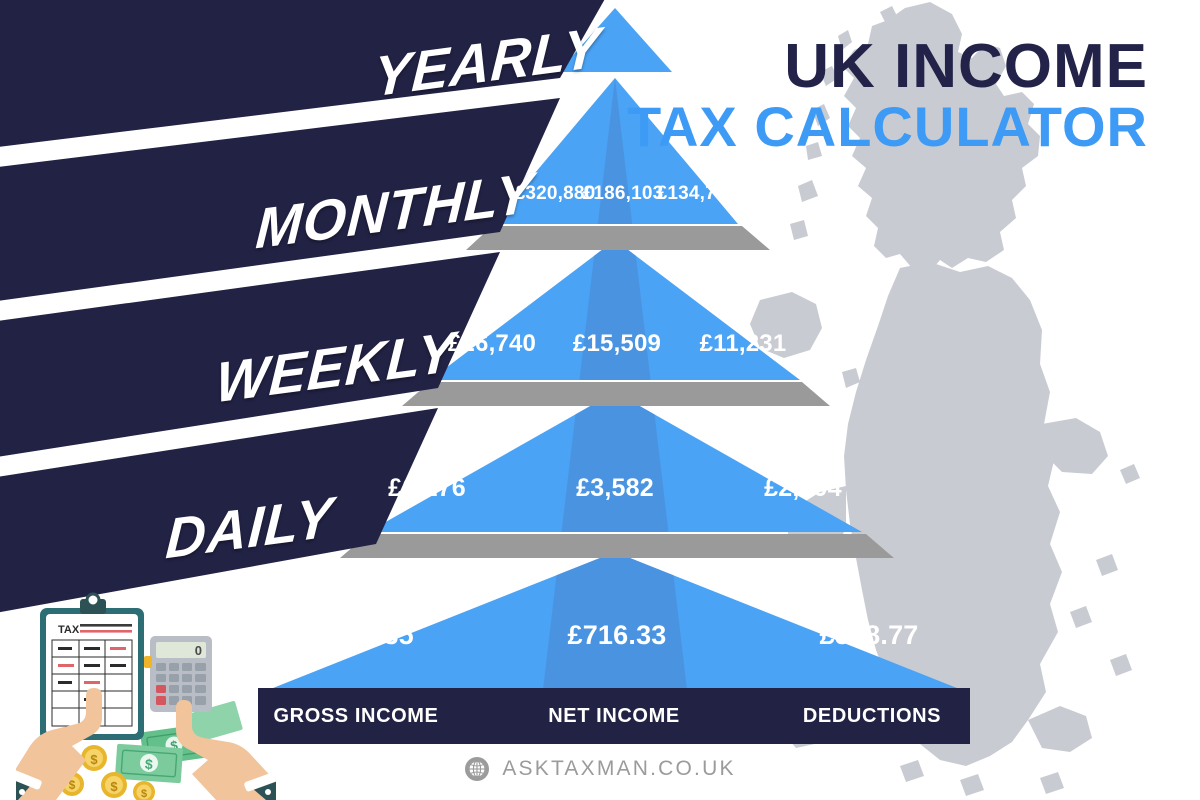  I want to click on legend-deductions: DEDUCTIONS, so click(872, 715).